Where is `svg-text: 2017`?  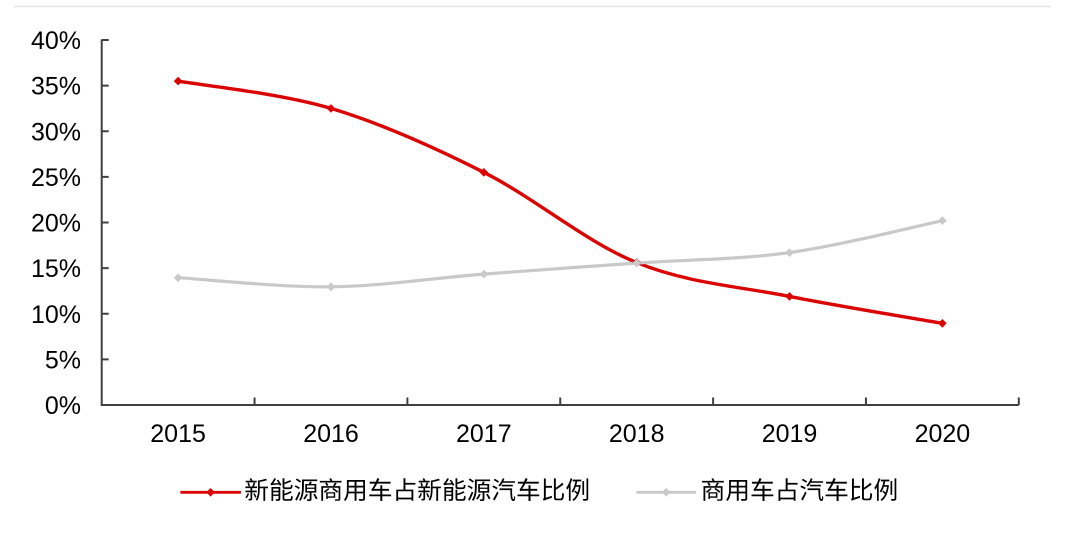 svg-text: 2017 is located at coordinates (484, 434).